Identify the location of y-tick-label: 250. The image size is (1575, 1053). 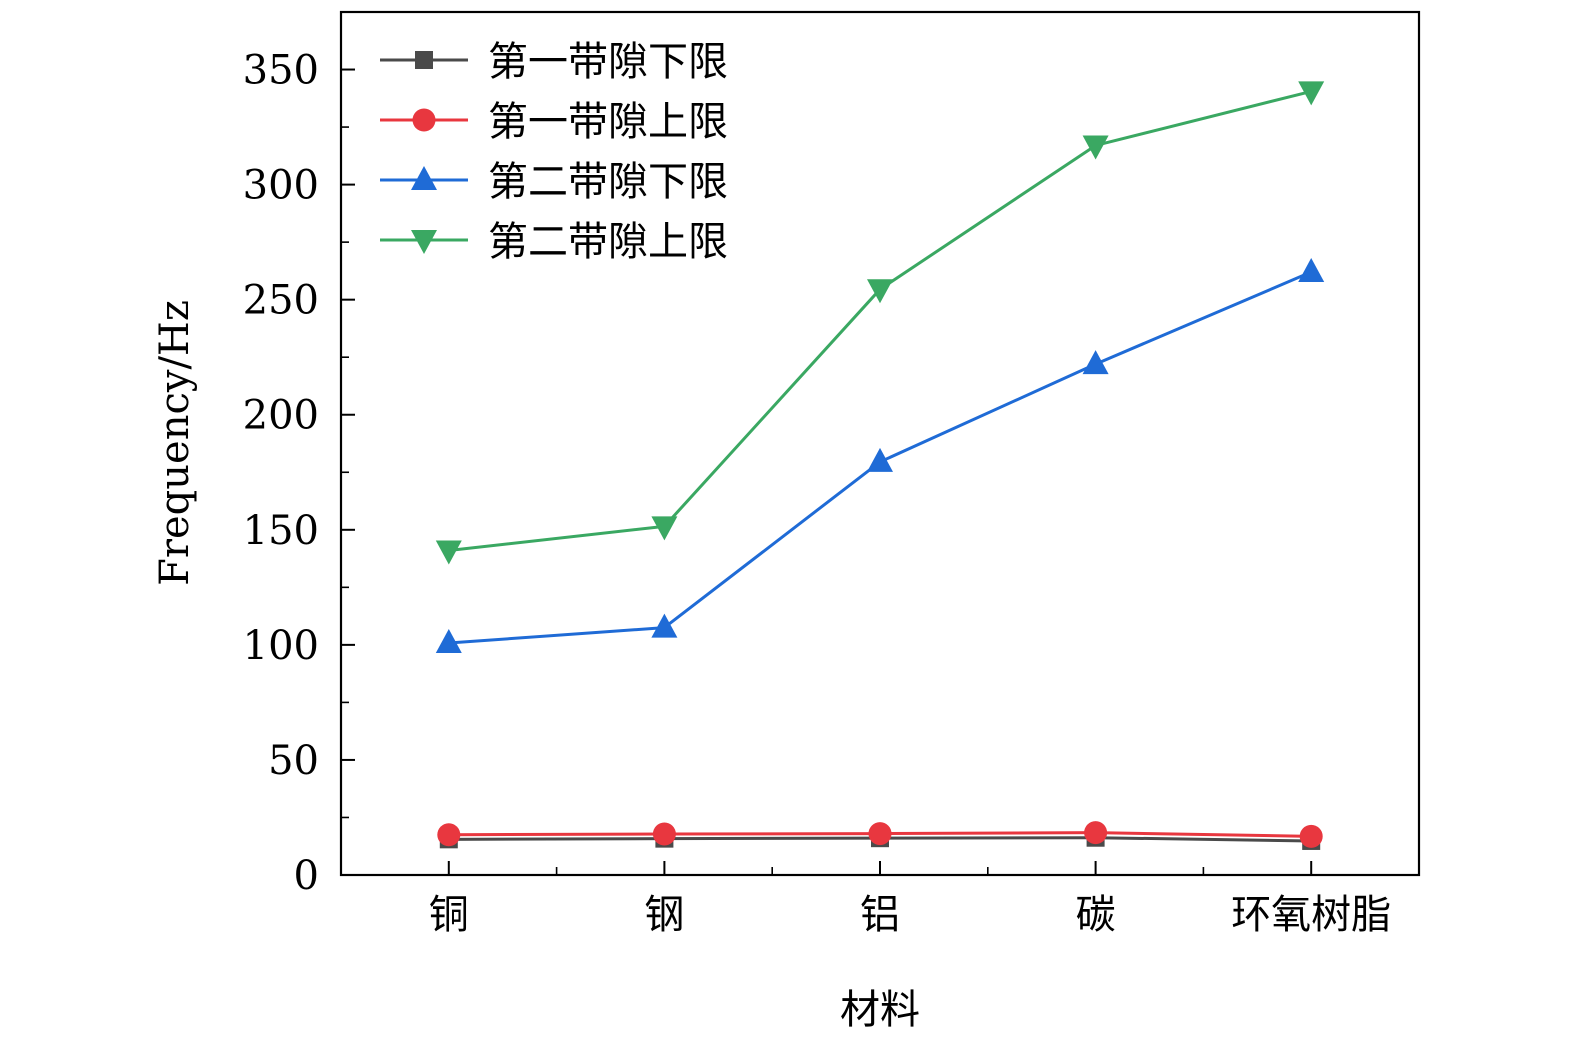
(281, 301).